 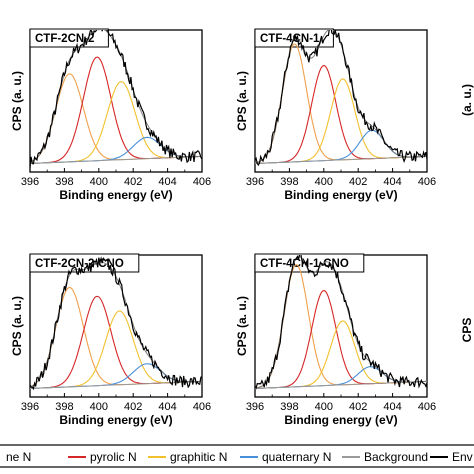 I want to click on panel-label-box, so click(x=69, y=38).